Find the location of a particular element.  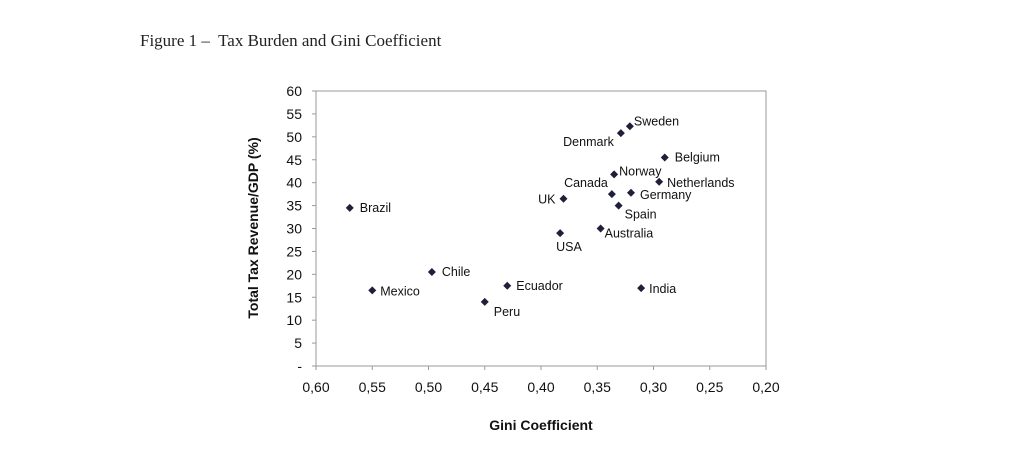

x-tick-label: 0,20 is located at coordinates (765, 387).